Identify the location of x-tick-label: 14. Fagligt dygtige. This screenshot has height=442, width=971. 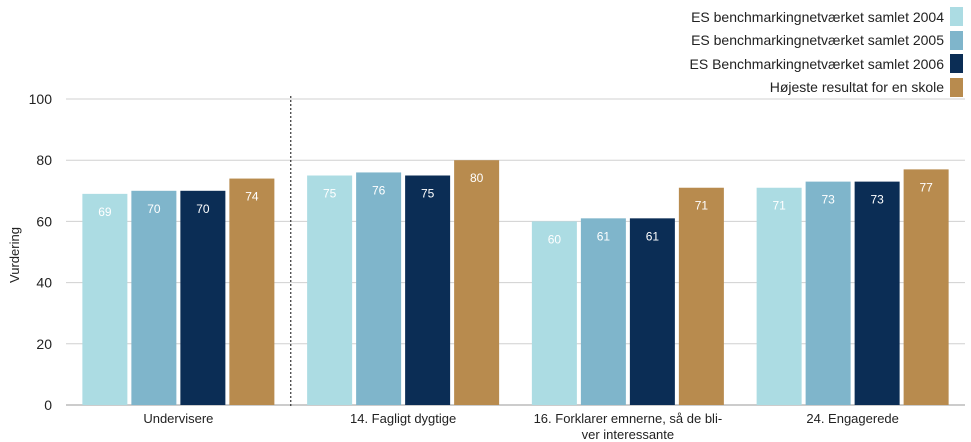
(403, 418).